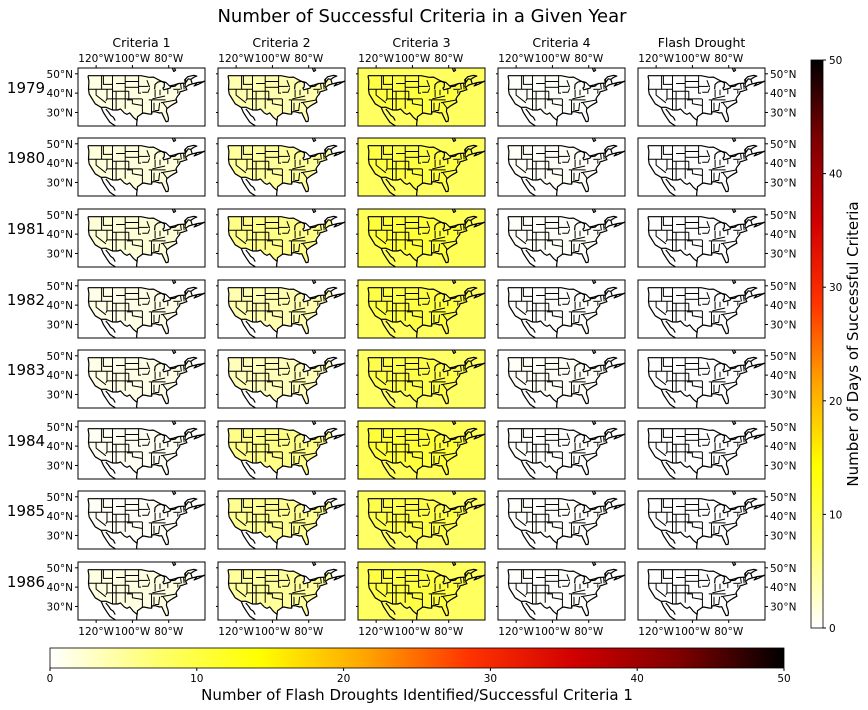 The image size is (868, 710). What do you see at coordinates (236, 632) in the screenshot?
I see `x-tick-label: 120°W` at bounding box center [236, 632].